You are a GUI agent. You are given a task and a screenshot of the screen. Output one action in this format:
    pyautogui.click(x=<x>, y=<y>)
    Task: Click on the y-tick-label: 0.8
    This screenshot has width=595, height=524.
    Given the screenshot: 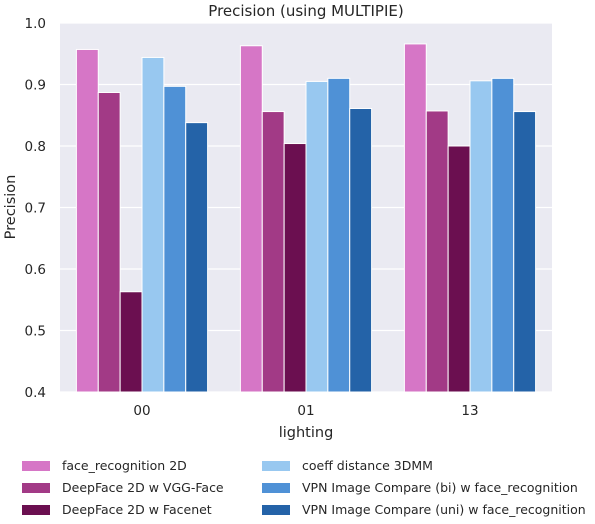 What is the action you would take?
    pyautogui.click(x=35, y=147)
    